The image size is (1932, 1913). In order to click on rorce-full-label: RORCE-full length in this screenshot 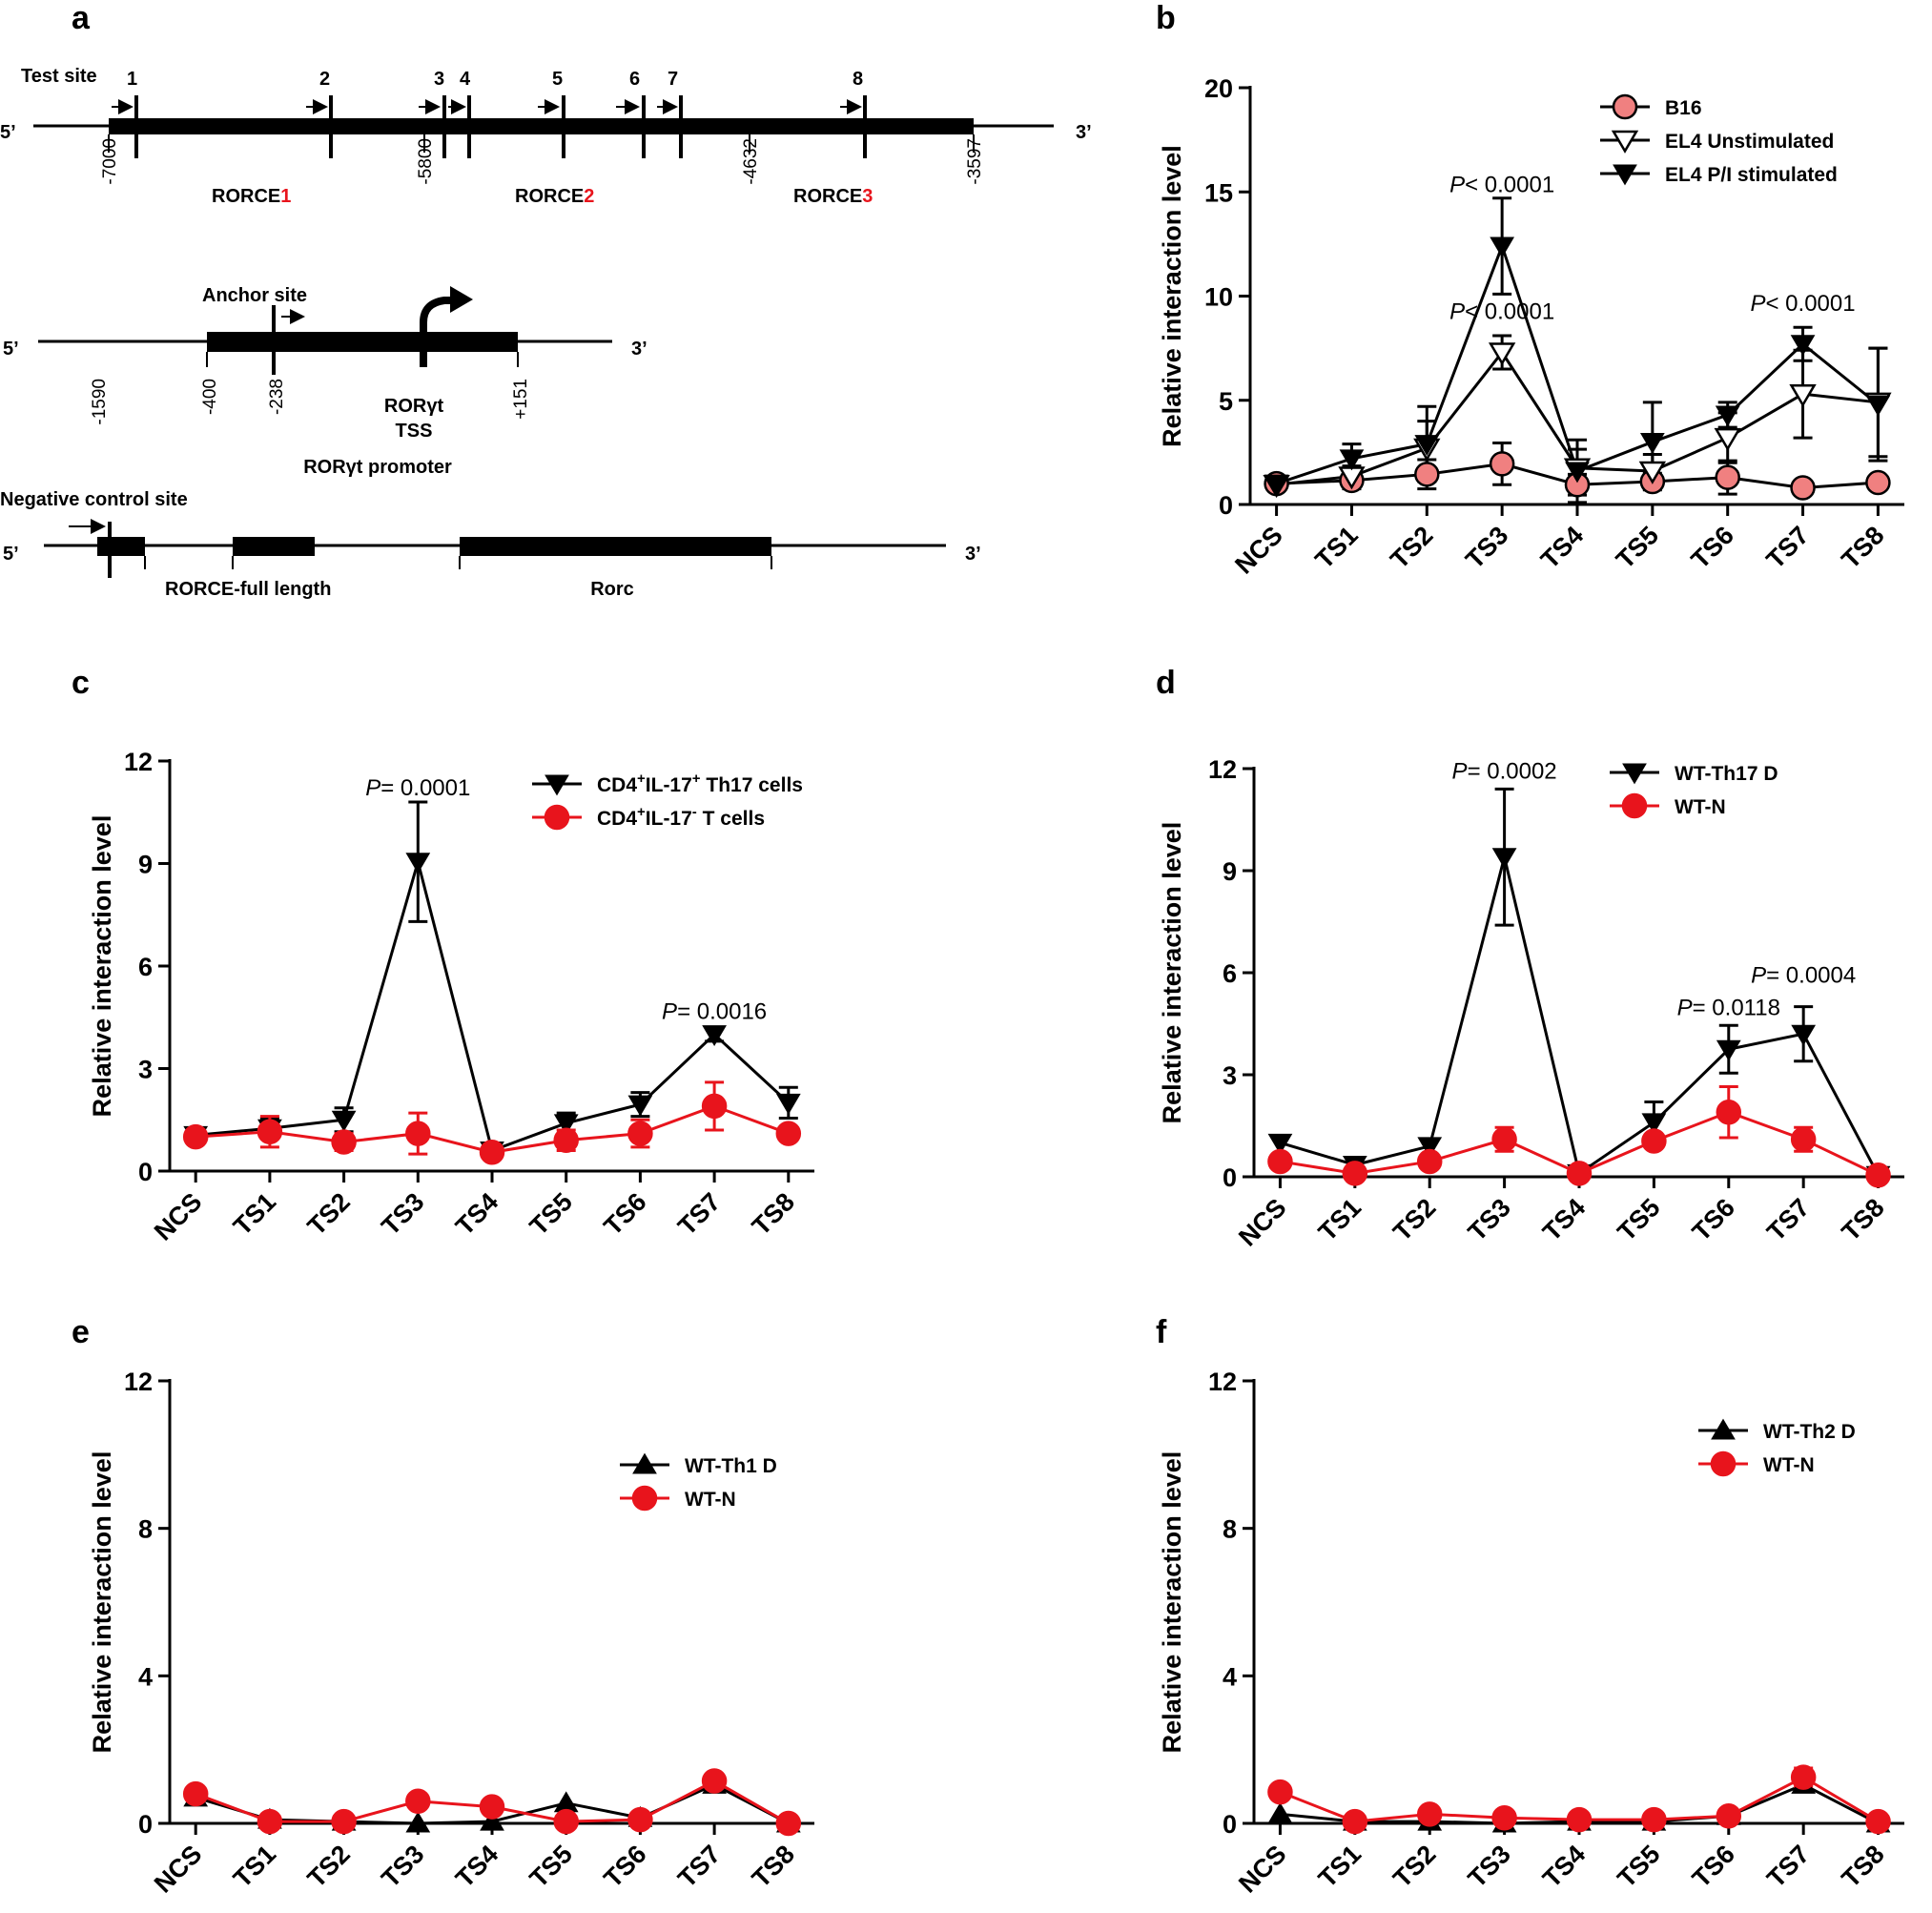, I will do `click(248, 589)`.